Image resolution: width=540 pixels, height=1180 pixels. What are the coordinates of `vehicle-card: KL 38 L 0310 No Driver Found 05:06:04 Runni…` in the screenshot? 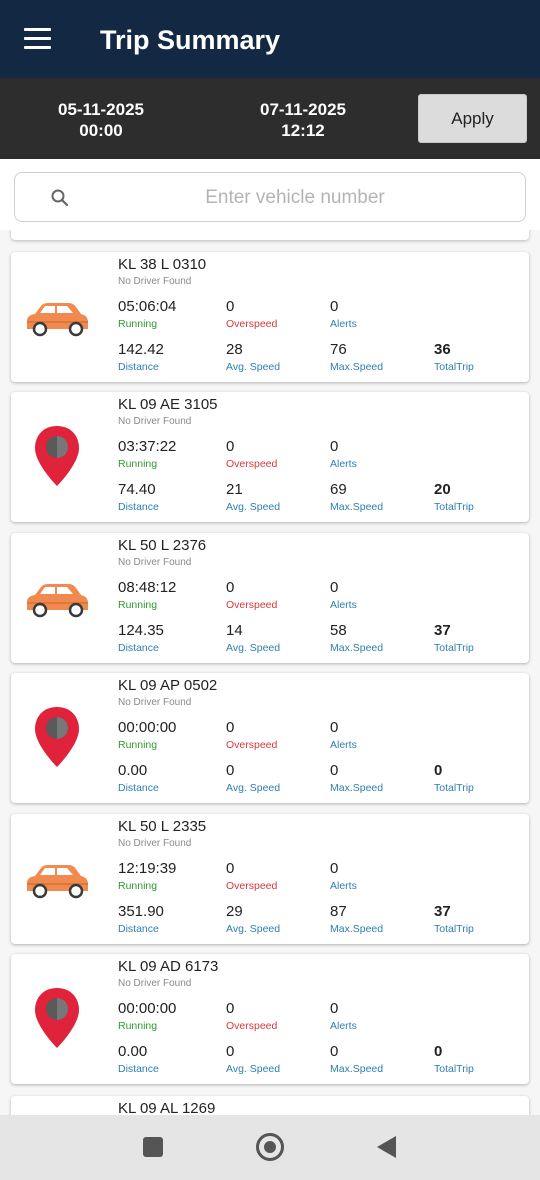 It's located at (270, 317).